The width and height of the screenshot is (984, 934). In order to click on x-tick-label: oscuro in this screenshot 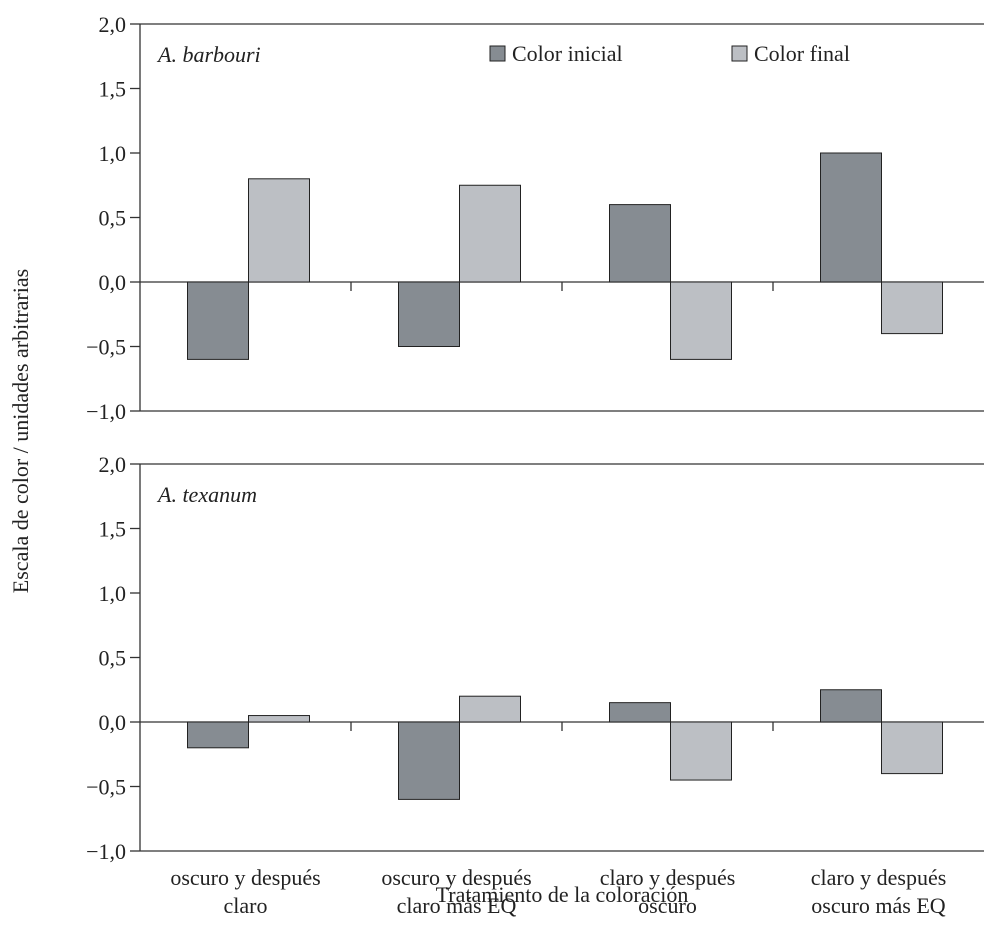, I will do `click(667, 905)`.